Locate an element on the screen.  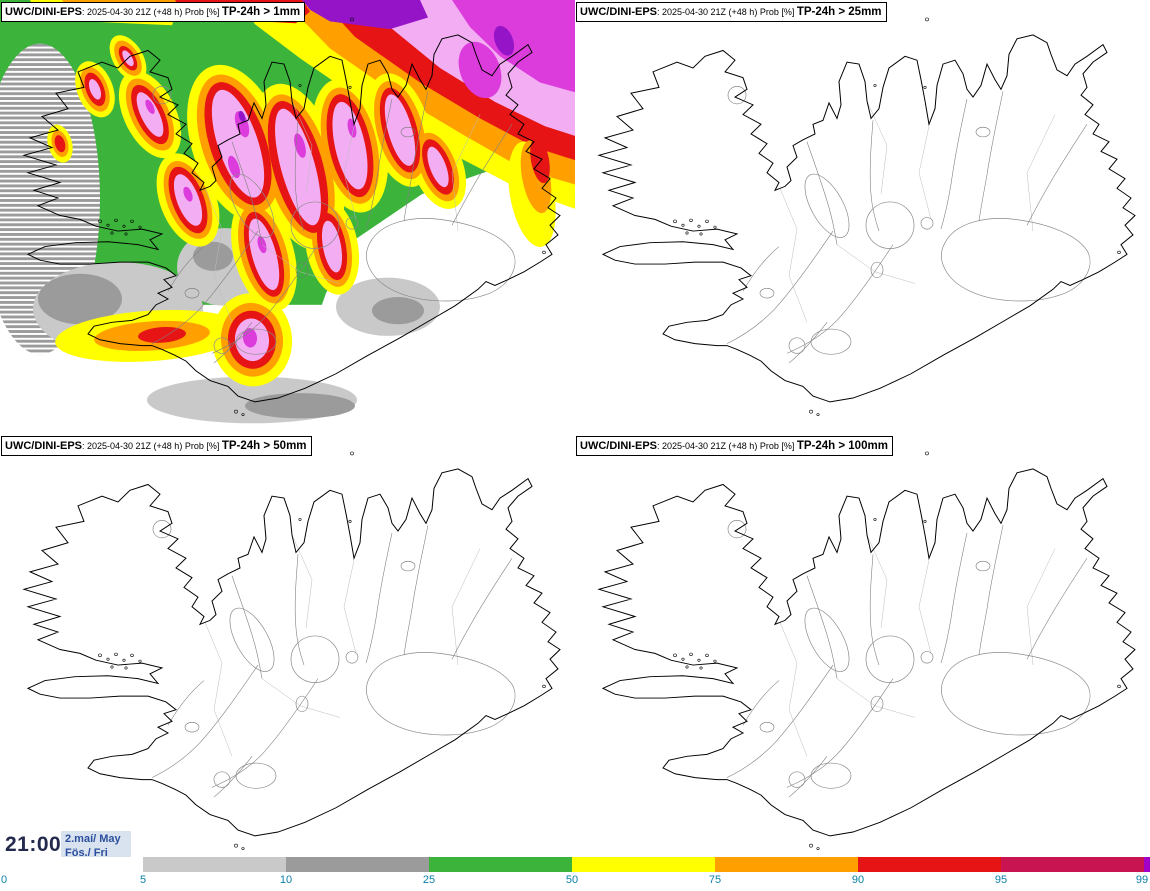
tick-90: 90 is located at coordinates (858, 880).